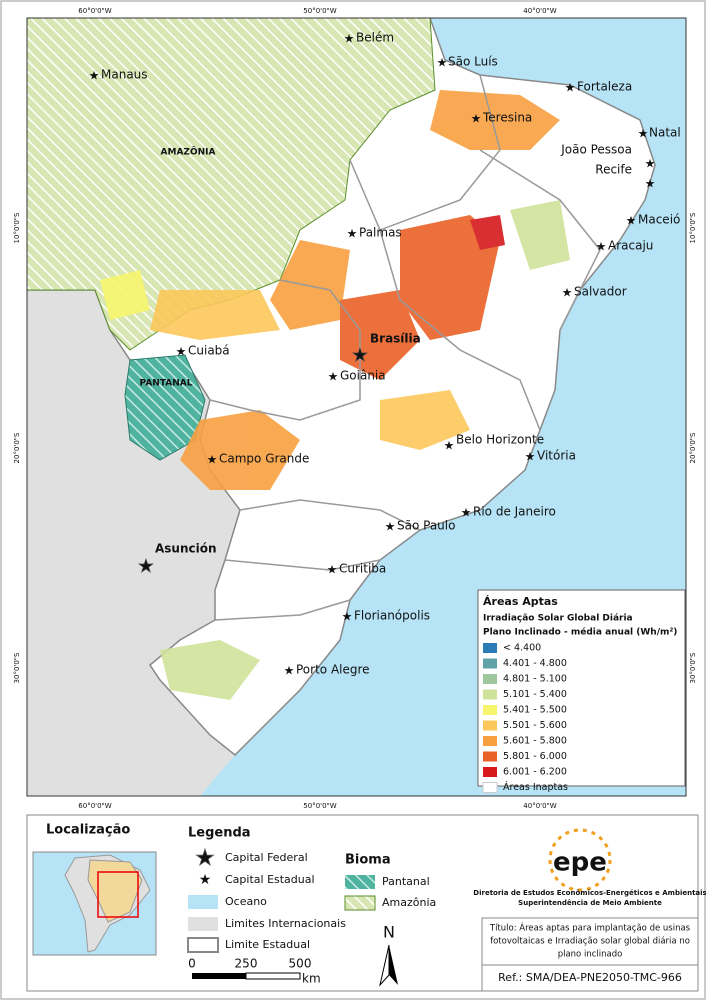  Describe the element at coordinates (205, 858) in the screenshot. I see `icon-capital-federal: ★` at that location.